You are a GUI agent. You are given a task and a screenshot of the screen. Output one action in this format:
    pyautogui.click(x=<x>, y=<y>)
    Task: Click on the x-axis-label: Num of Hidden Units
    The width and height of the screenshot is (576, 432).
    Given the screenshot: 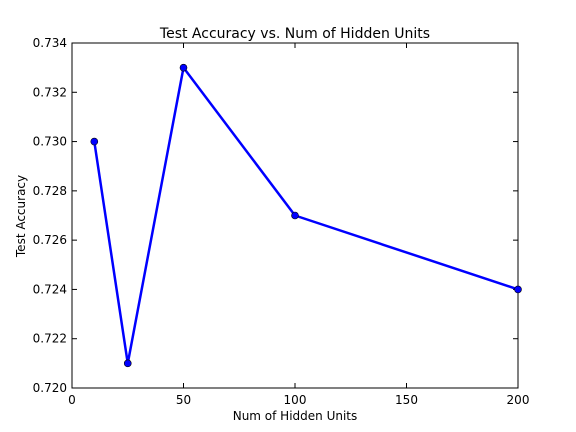 What is the action you would take?
    pyautogui.click(x=295, y=416)
    